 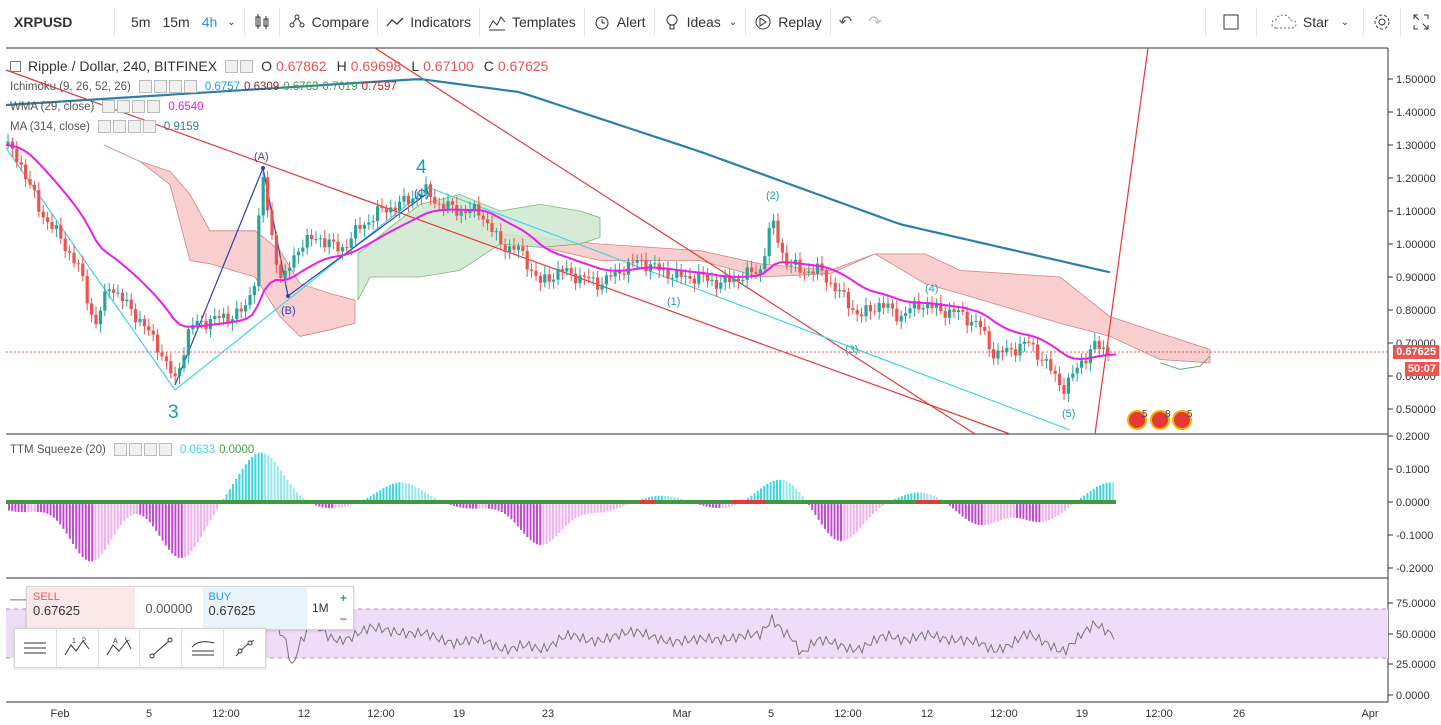 What do you see at coordinates (58, 449) in the screenshot?
I see `ttm-title: TTM Squeeze (20)` at bounding box center [58, 449].